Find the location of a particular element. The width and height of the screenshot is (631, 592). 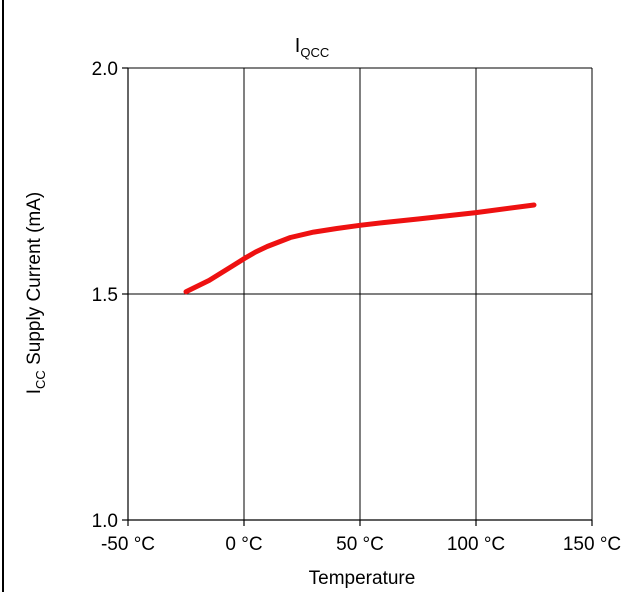

y-axis-title-subscript: CC is located at coordinates (40, 379).